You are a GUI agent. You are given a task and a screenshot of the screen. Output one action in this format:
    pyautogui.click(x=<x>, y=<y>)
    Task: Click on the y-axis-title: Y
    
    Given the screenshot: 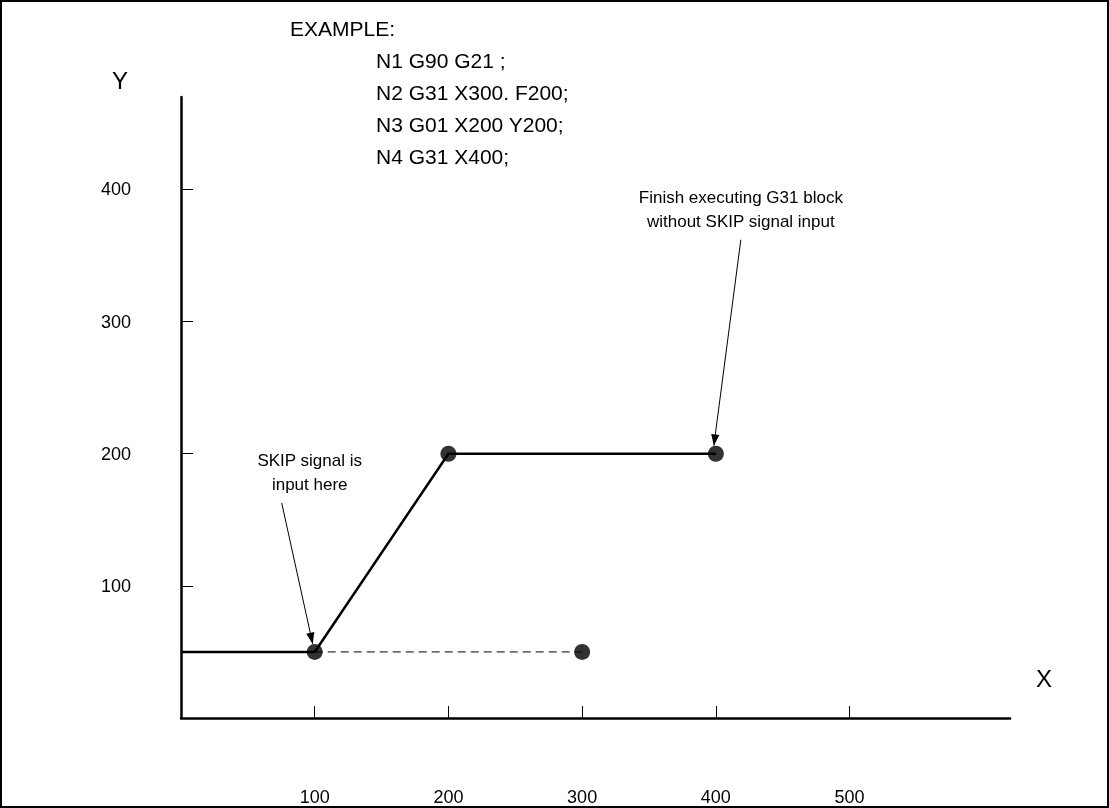 What is the action you would take?
    pyautogui.click(x=120, y=80)
    